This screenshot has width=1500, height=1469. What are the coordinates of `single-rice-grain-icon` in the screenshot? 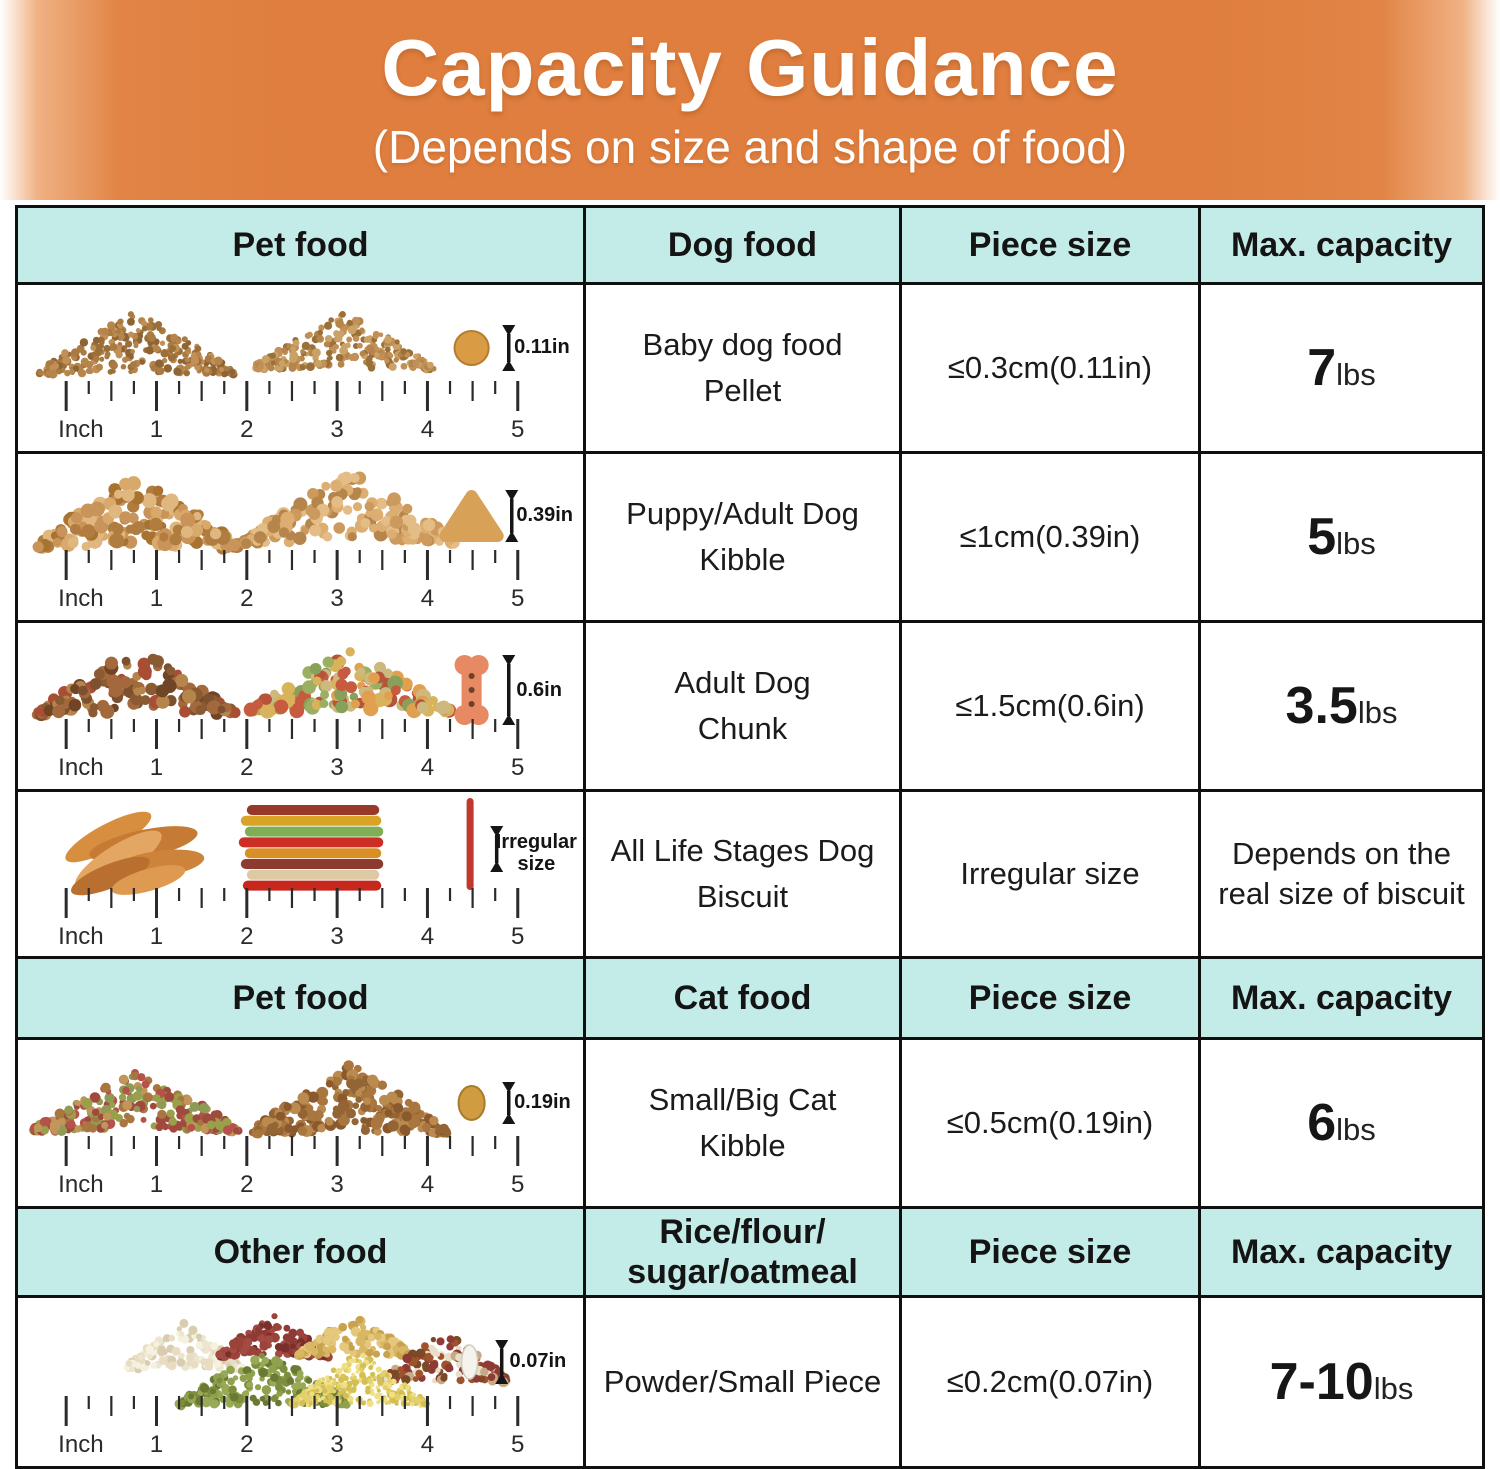 It's located at (469, 1362).